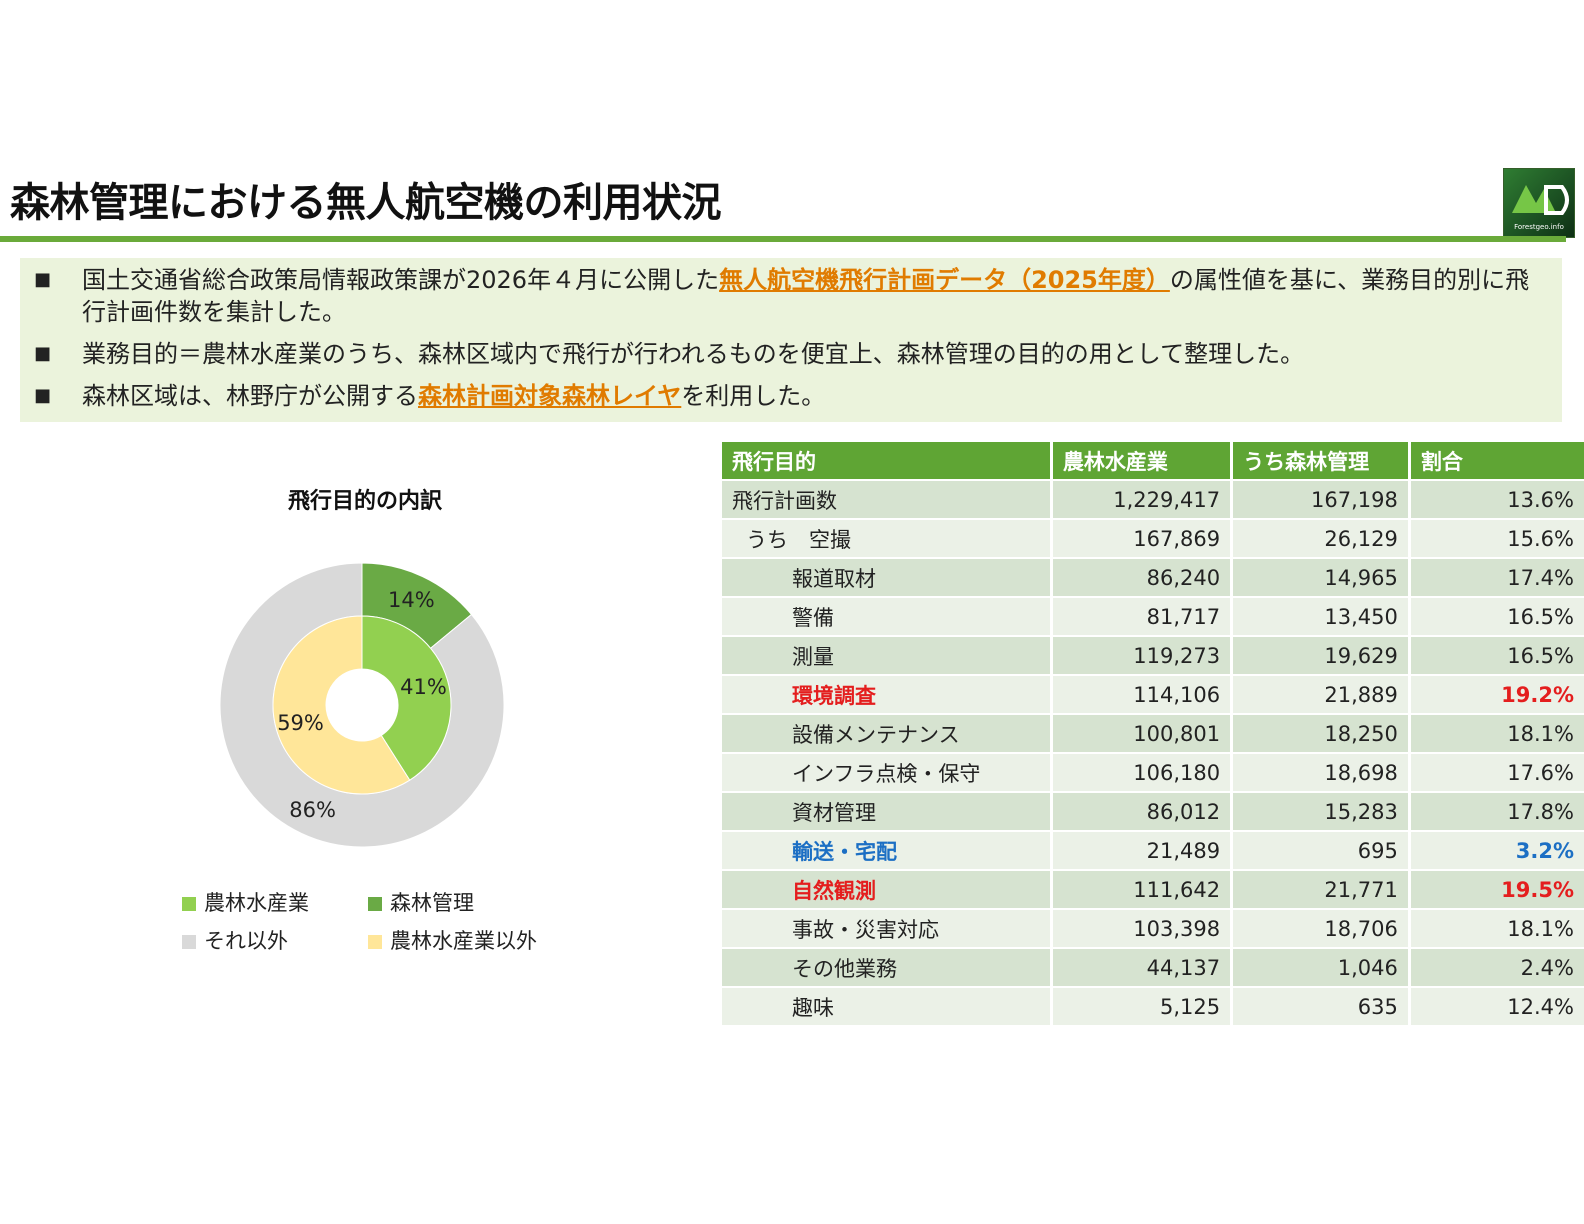 Image resolution: width=1584 pixels, height=1224 pixels. I want to click on row-label: 環境調査, so click(887, 693).